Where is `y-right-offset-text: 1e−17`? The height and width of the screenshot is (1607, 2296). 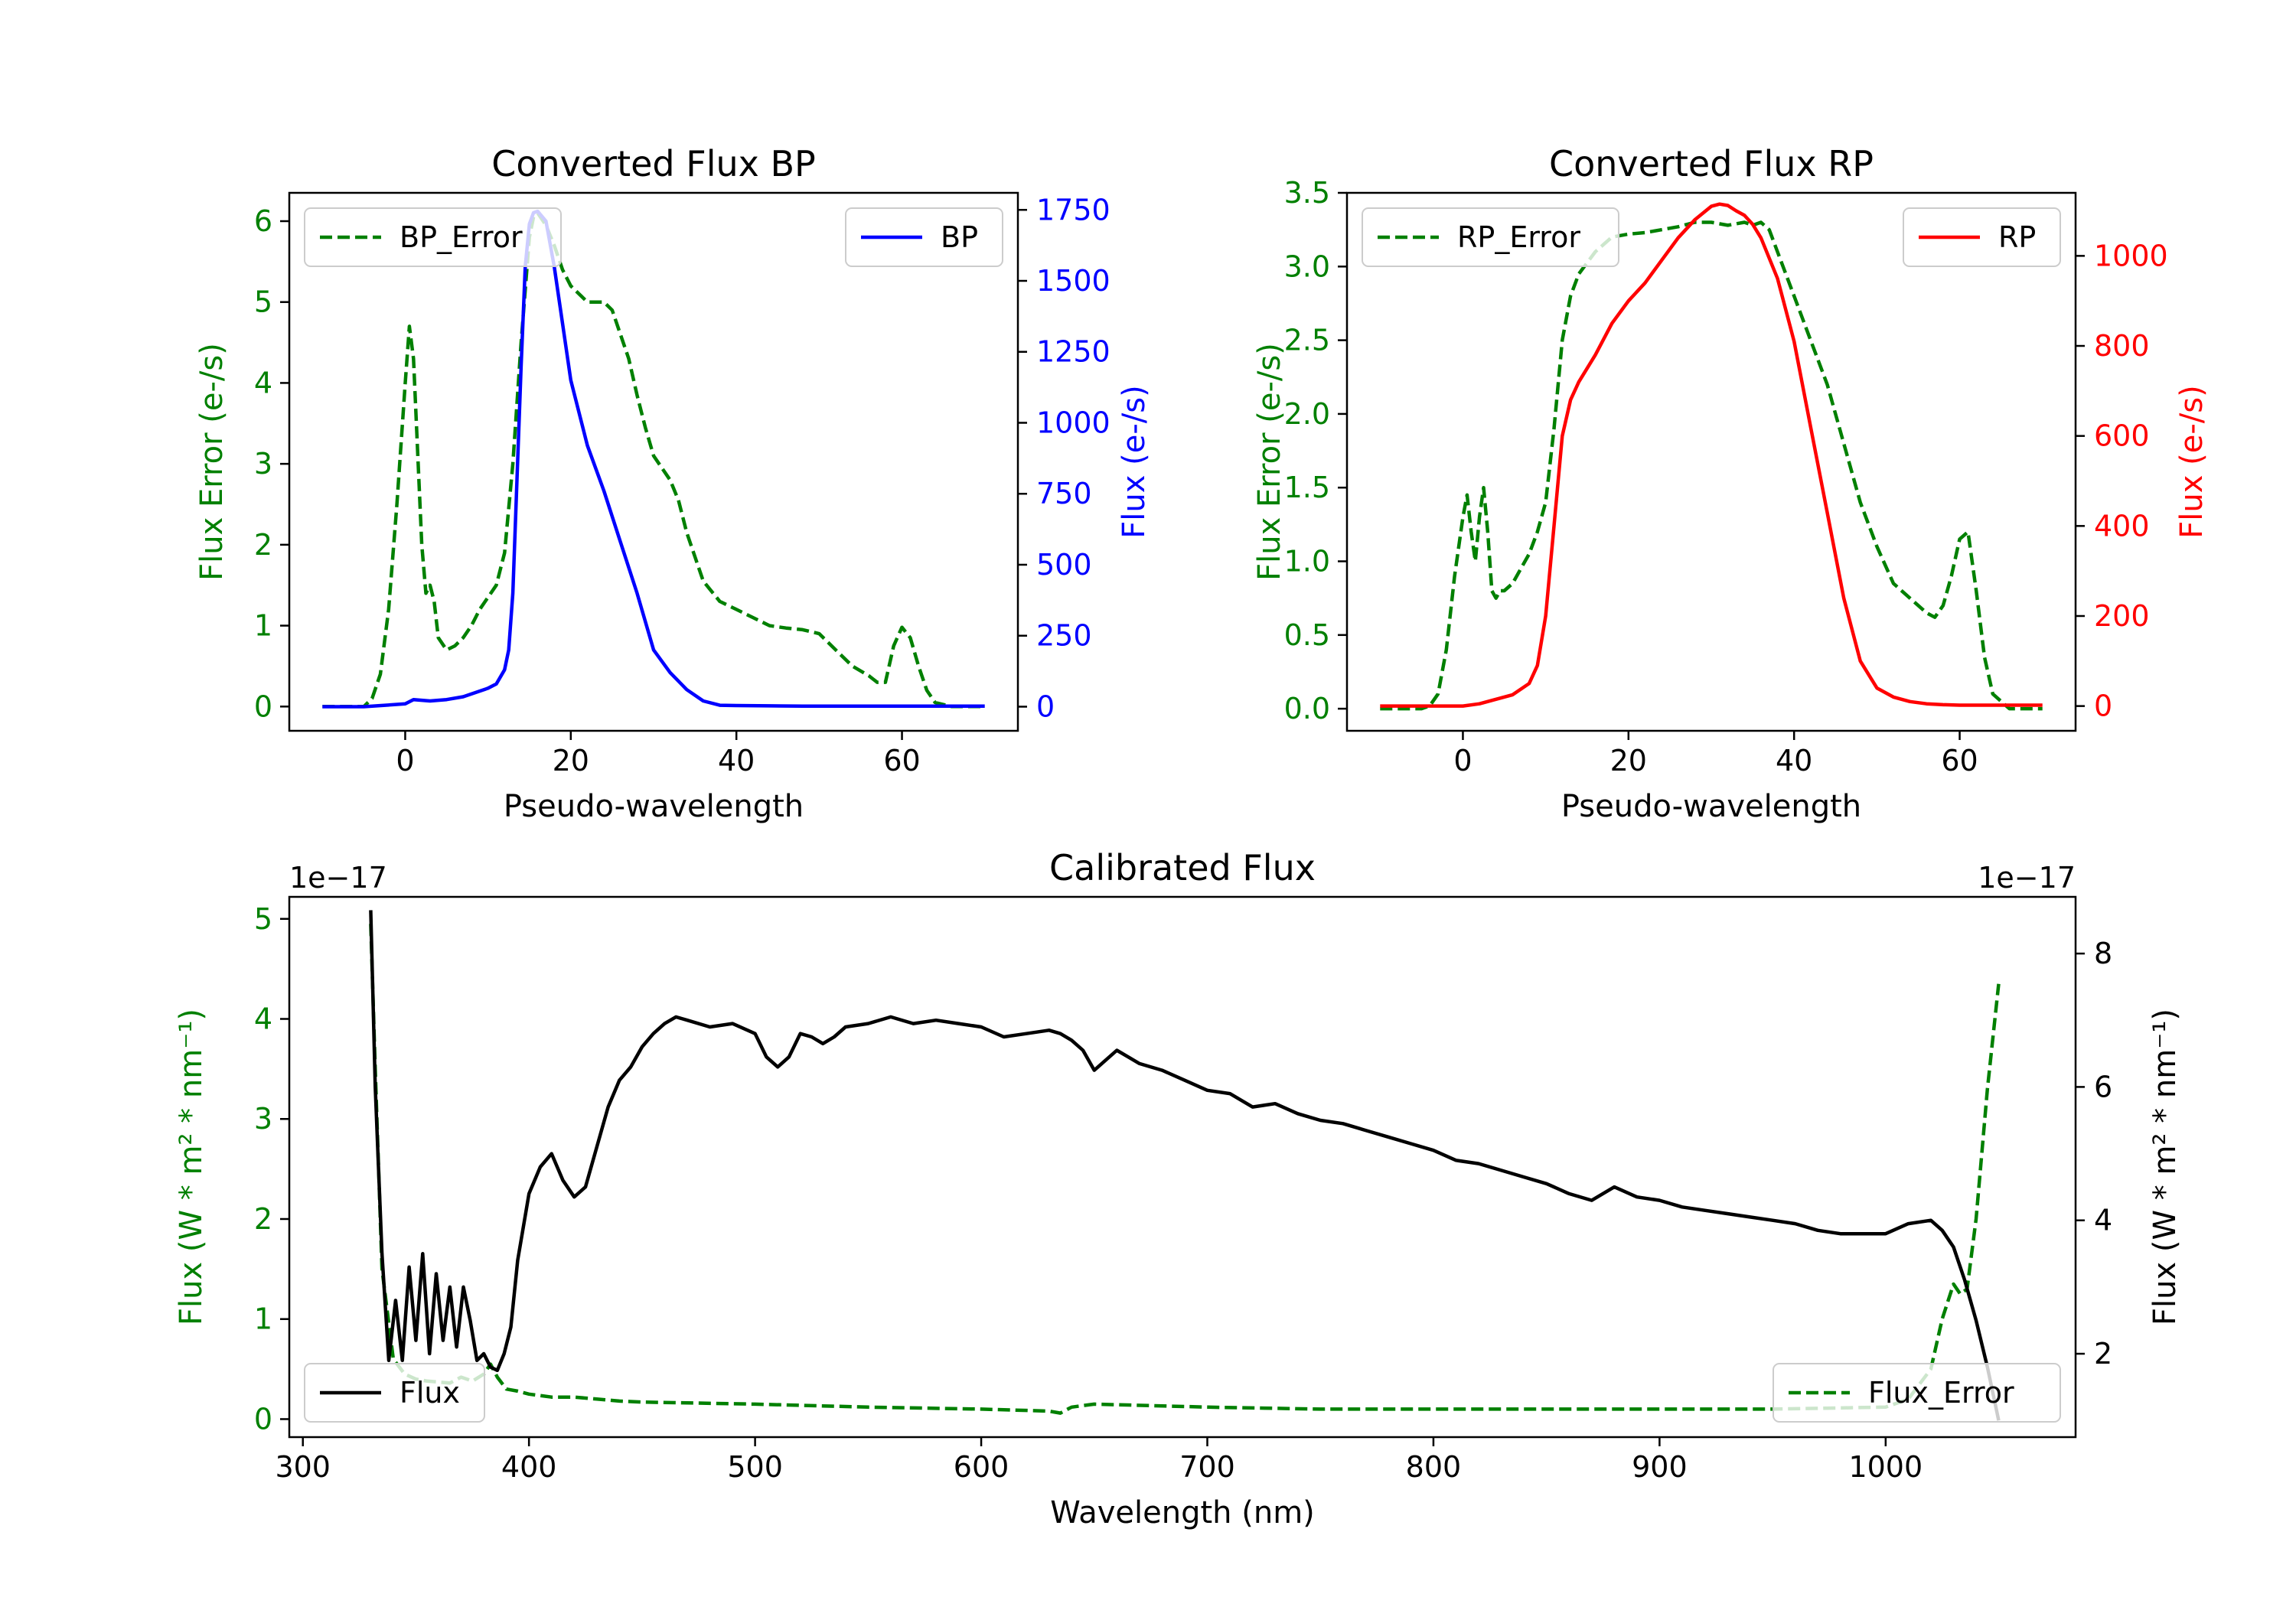 y-right-offset-text: 1e−17 is located at coordinates (2027, 878).